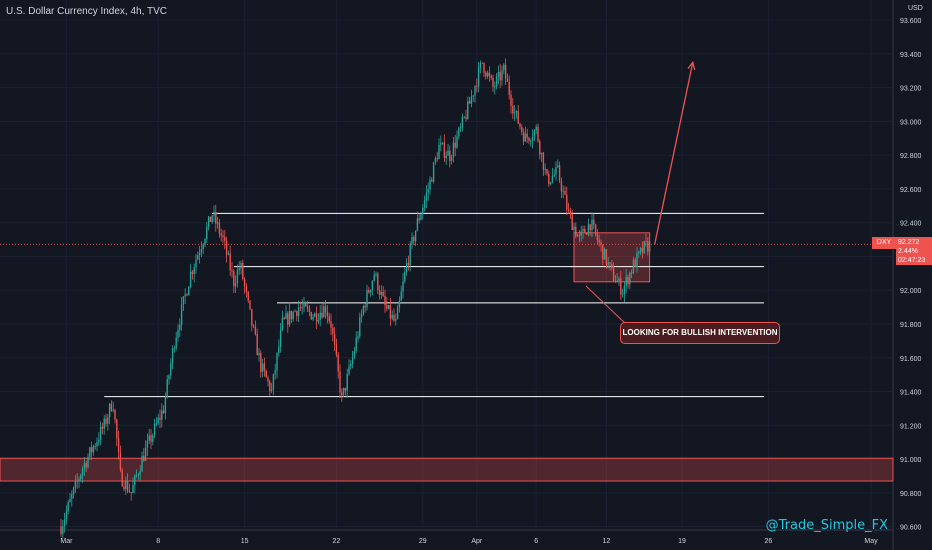 The width and height of the screenshot is (932, 550). I want to click on price-badge: 92.272 2.44% 02:47:23, so click(914, 251).